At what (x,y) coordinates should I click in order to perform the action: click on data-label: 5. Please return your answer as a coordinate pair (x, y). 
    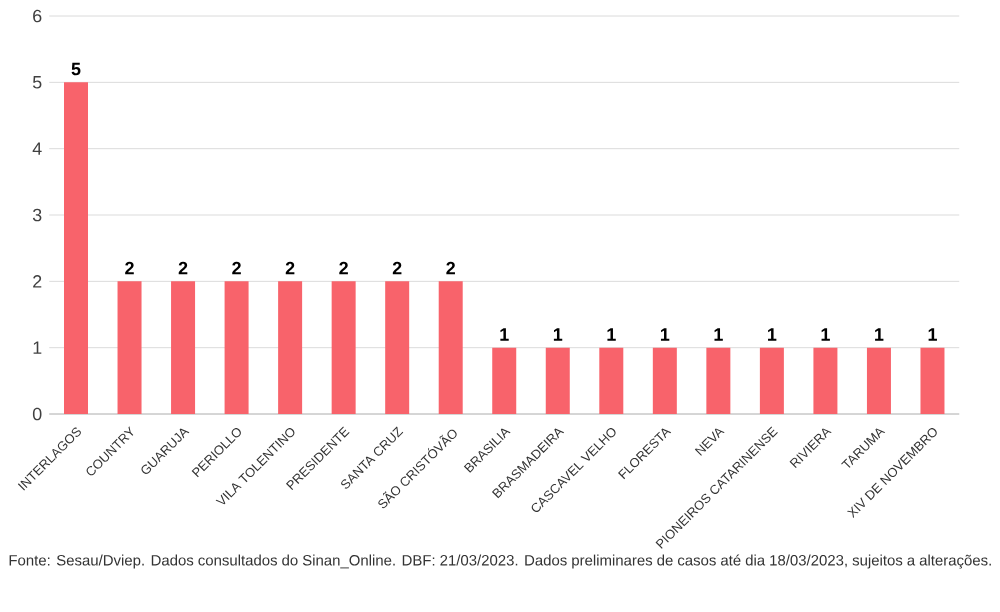
    Looking at the image, I should click on (76, 69).